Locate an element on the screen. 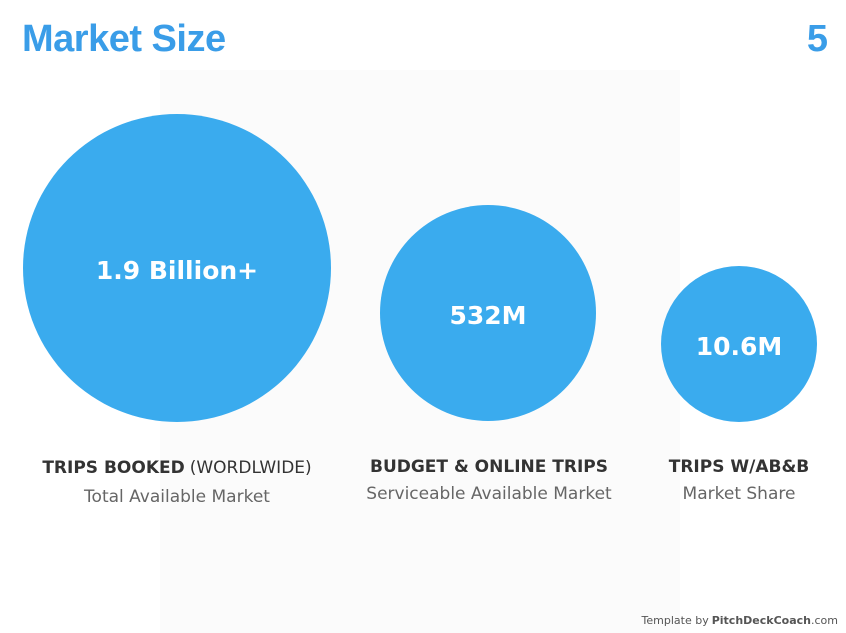 This screenshot has height=633, width=846. circle-value: 1.9 Billion+ is located at coordinates (177, 270).